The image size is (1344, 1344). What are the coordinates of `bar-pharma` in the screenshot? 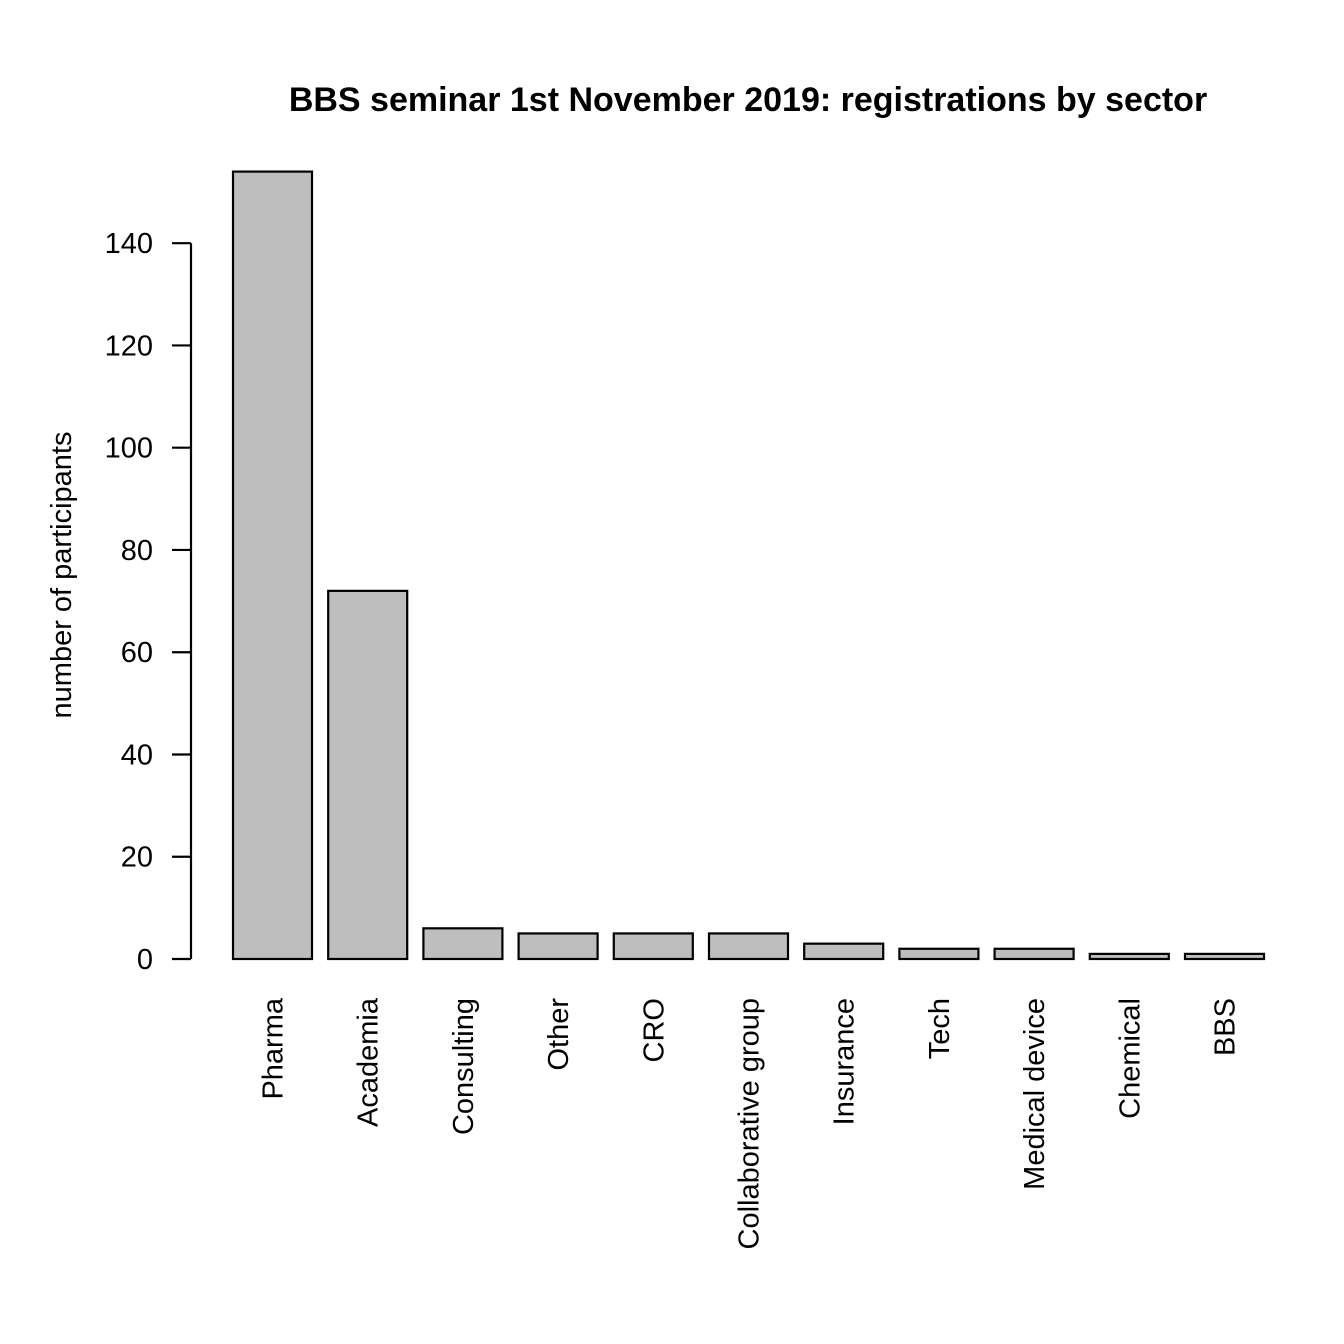 It's located at (272, 565).